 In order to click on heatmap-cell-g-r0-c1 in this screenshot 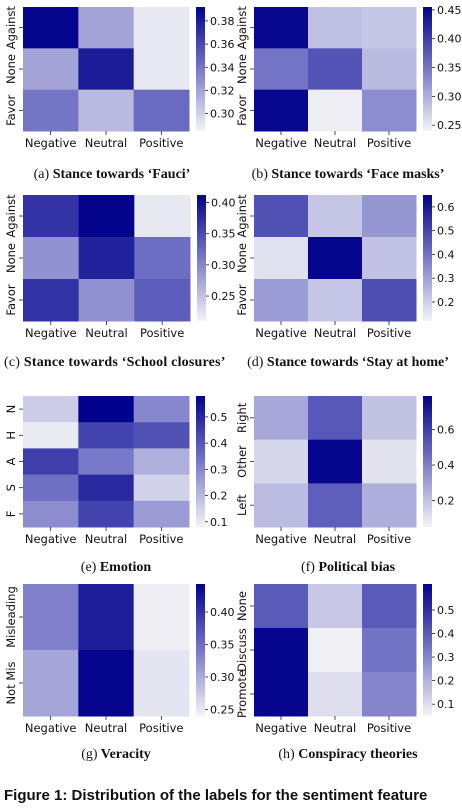, I will do `click(106, 617)`.